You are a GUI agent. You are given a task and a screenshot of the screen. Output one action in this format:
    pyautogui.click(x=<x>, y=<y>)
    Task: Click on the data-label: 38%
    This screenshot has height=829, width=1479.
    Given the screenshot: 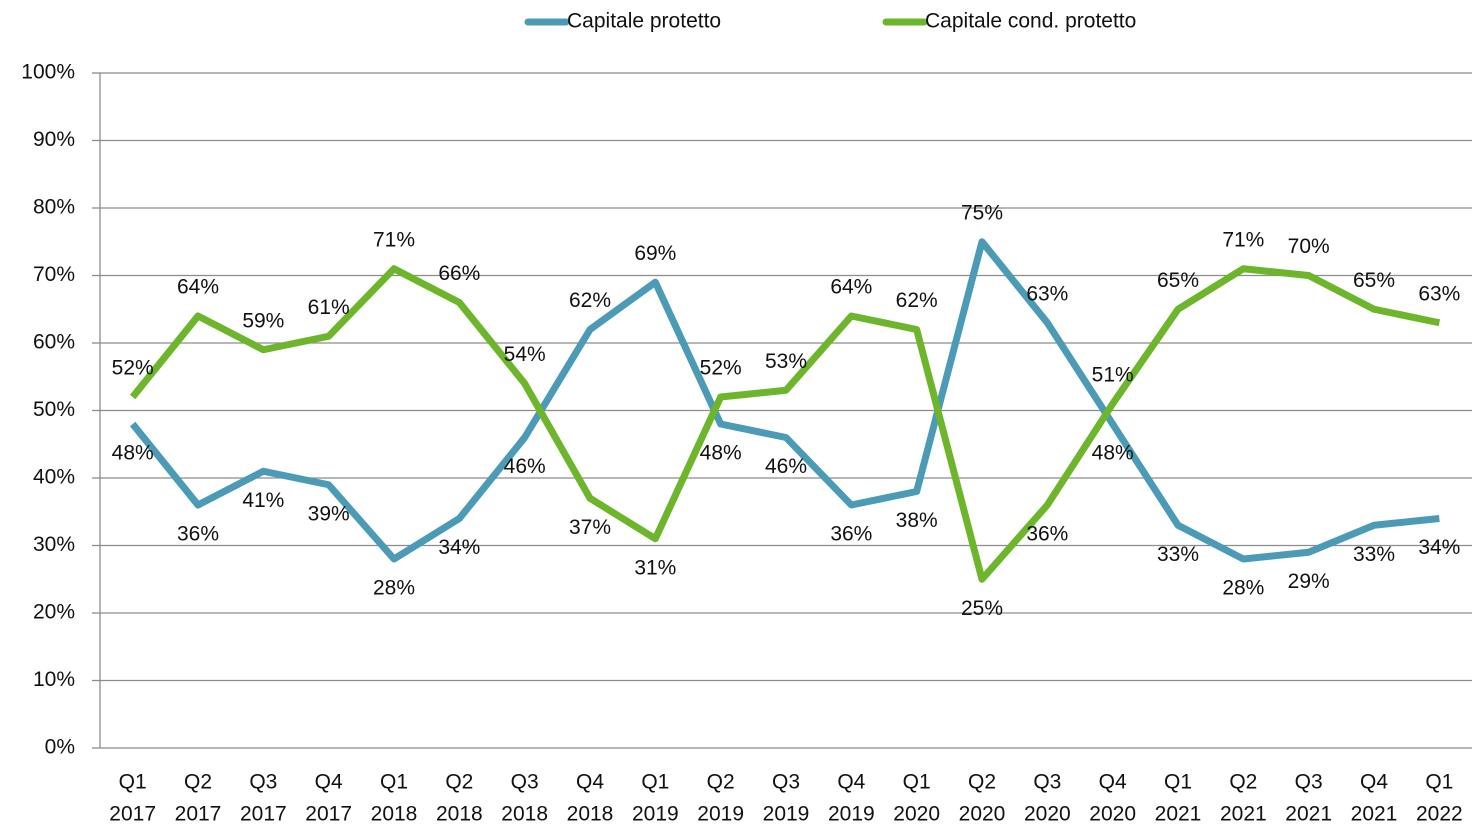 What is the action you would take?
    pyautogui.click(x=917, y=520)
    